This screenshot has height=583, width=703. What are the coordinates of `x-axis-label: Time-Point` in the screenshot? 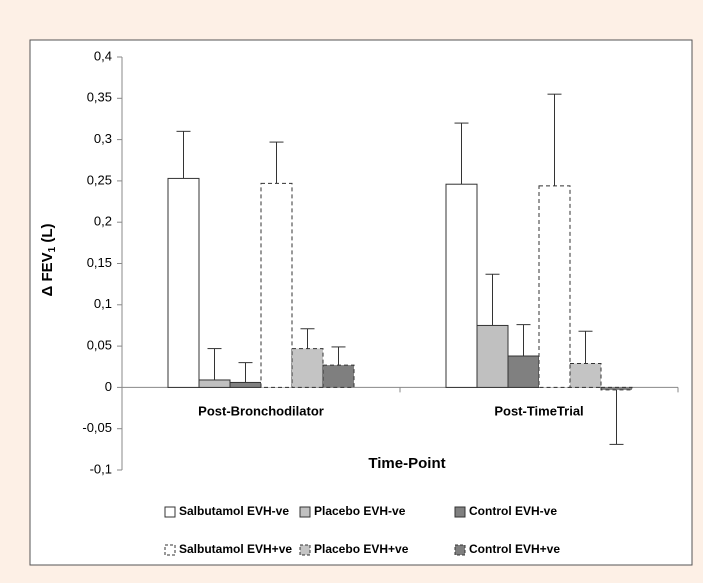 It's located at (406, 463).